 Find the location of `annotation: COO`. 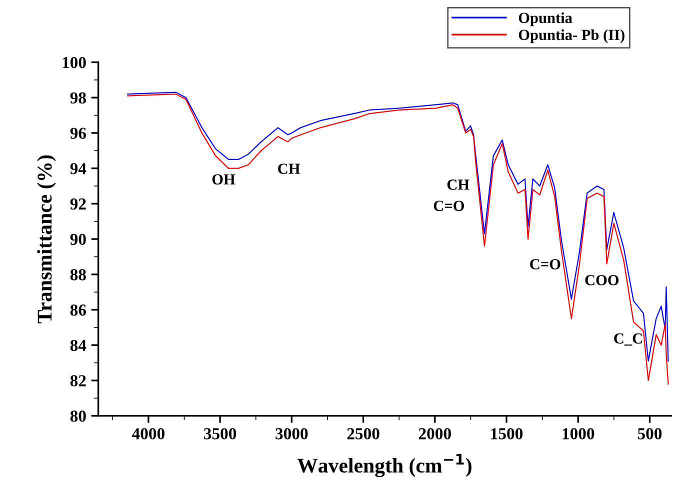

annotation: COO is located at coordinates (602, 280).